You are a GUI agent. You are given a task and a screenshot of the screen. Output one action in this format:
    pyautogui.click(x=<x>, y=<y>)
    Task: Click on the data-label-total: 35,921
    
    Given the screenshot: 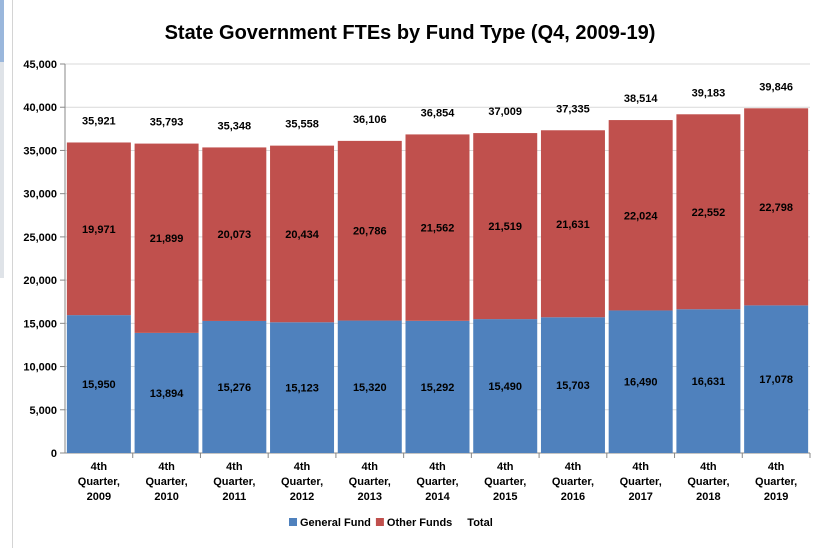 What is the action you would take?
    pyautogui.click(x=99, y=121)
    